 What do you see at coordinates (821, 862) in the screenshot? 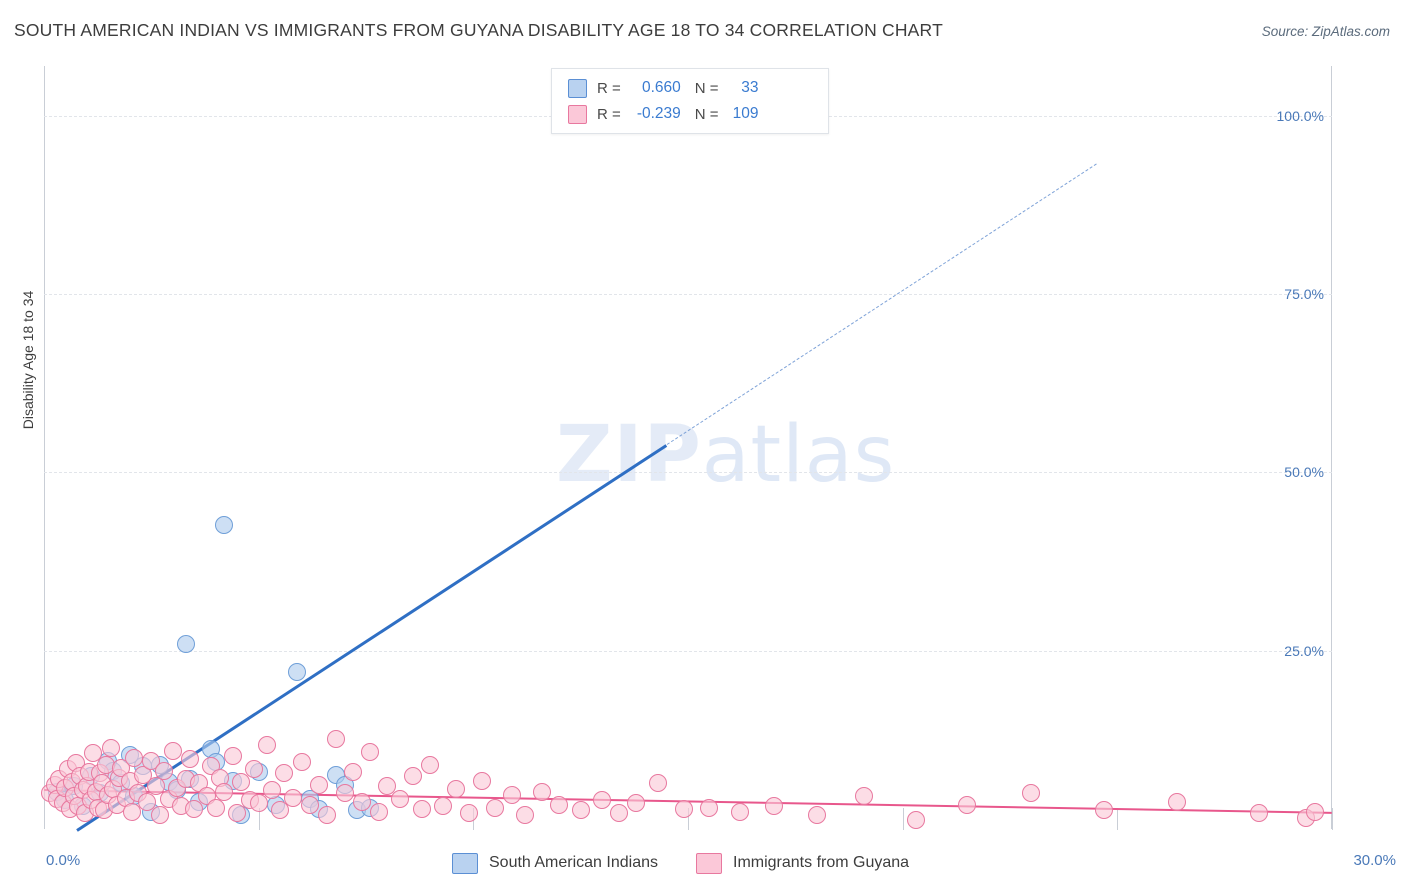
I see `legend-label: Immigrants from Guyana` at bounding box center [821, 862].